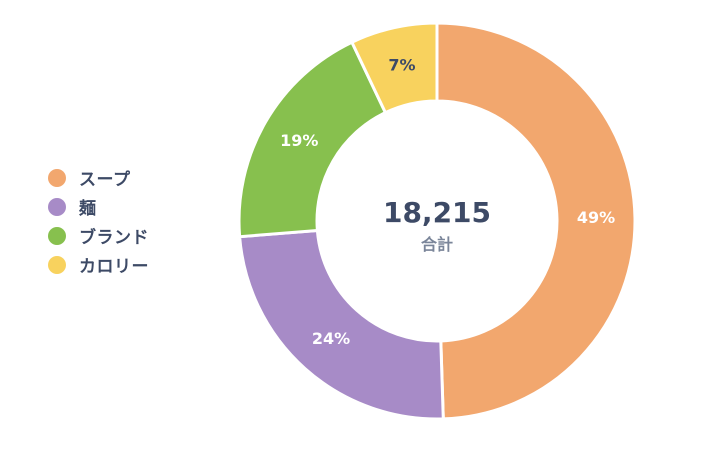 This screenshot has height=455, width=720. Describe the element at coordinates (331, 338) in the screenshot. I see `slice-label-noodles: 24%` at that location.